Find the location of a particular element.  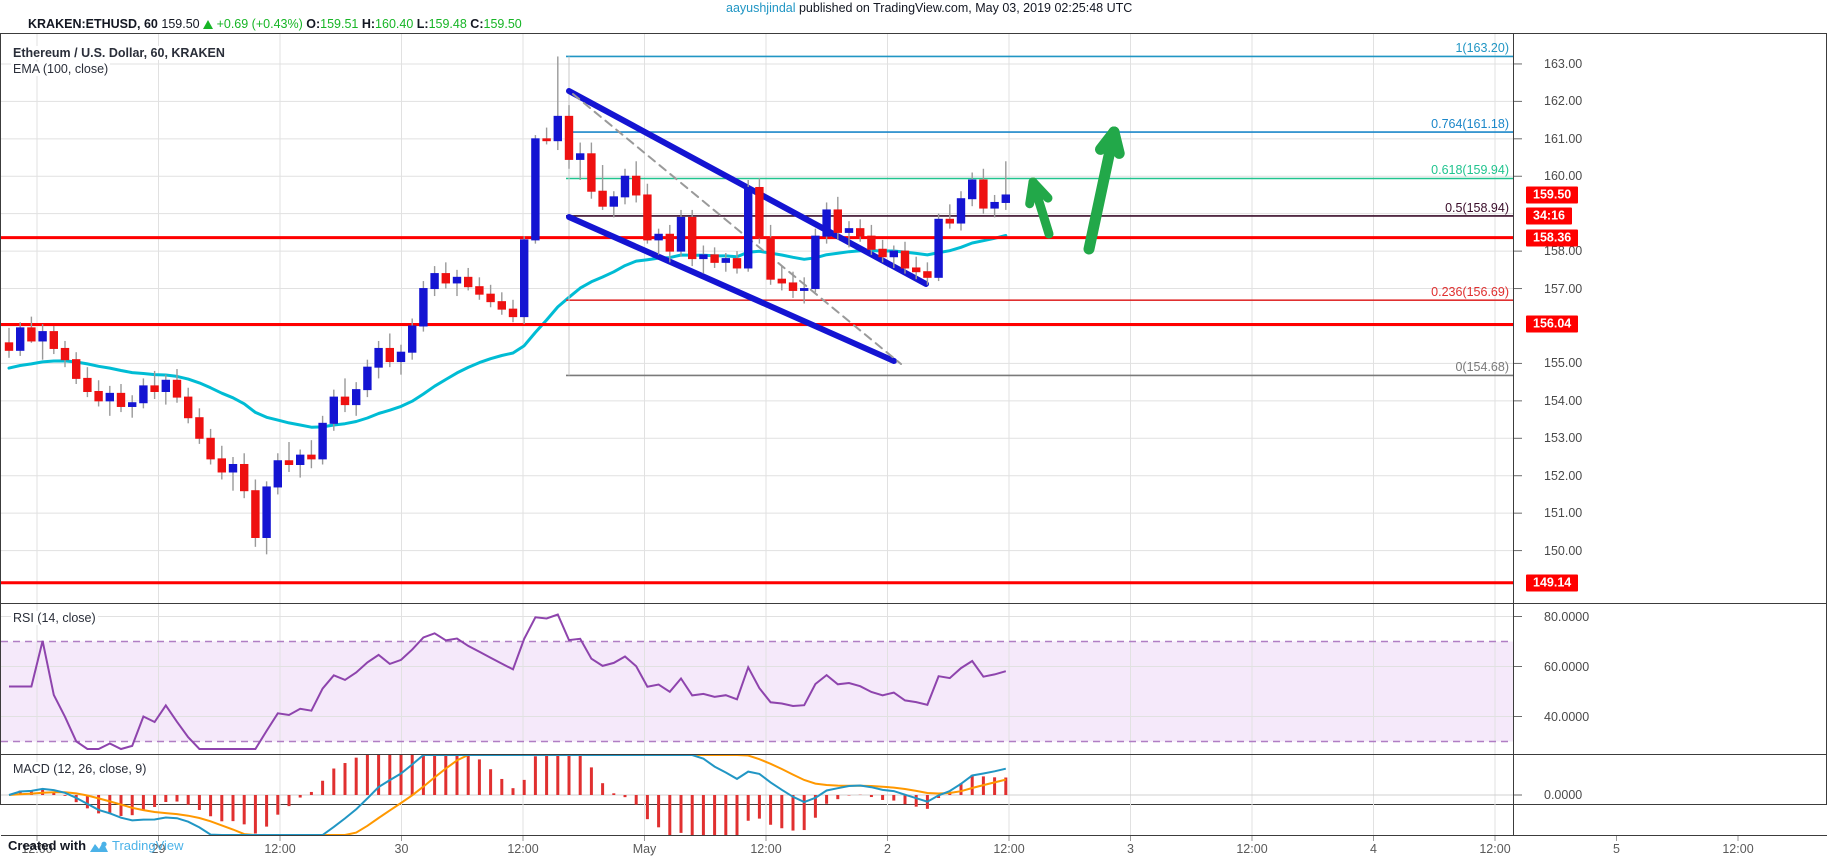

last-price: 159.50 is located at coordinates (180, 24).